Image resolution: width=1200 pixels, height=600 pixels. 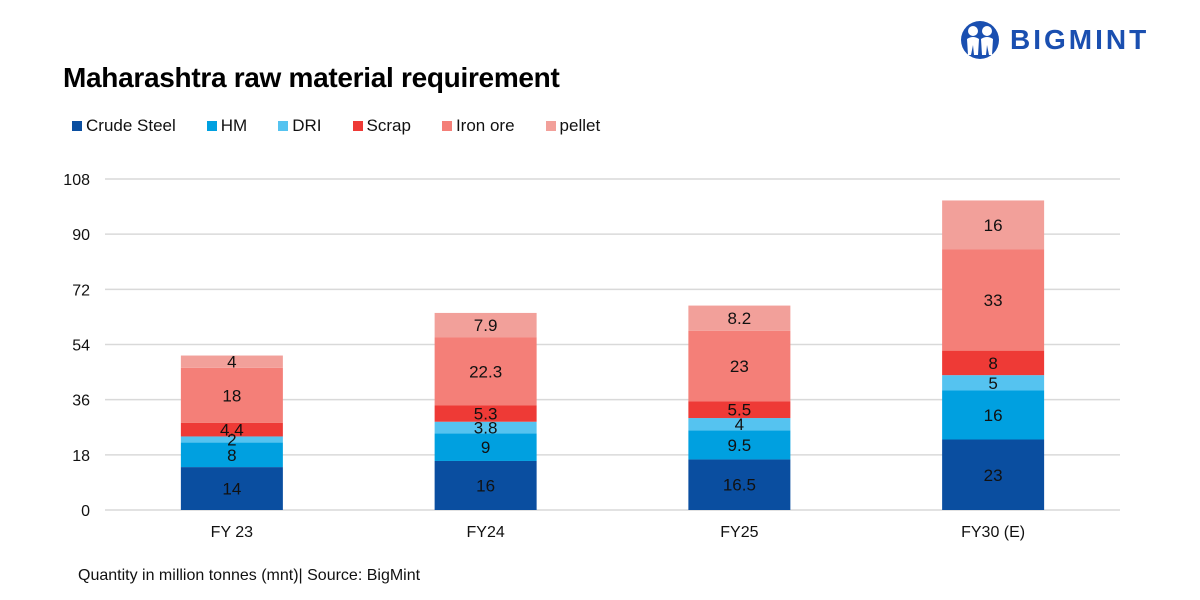 What do you see at coordinates (131, 125) in the screenshot?
I see `legend-label: Crude Steel` at bounding box center [131, 125].